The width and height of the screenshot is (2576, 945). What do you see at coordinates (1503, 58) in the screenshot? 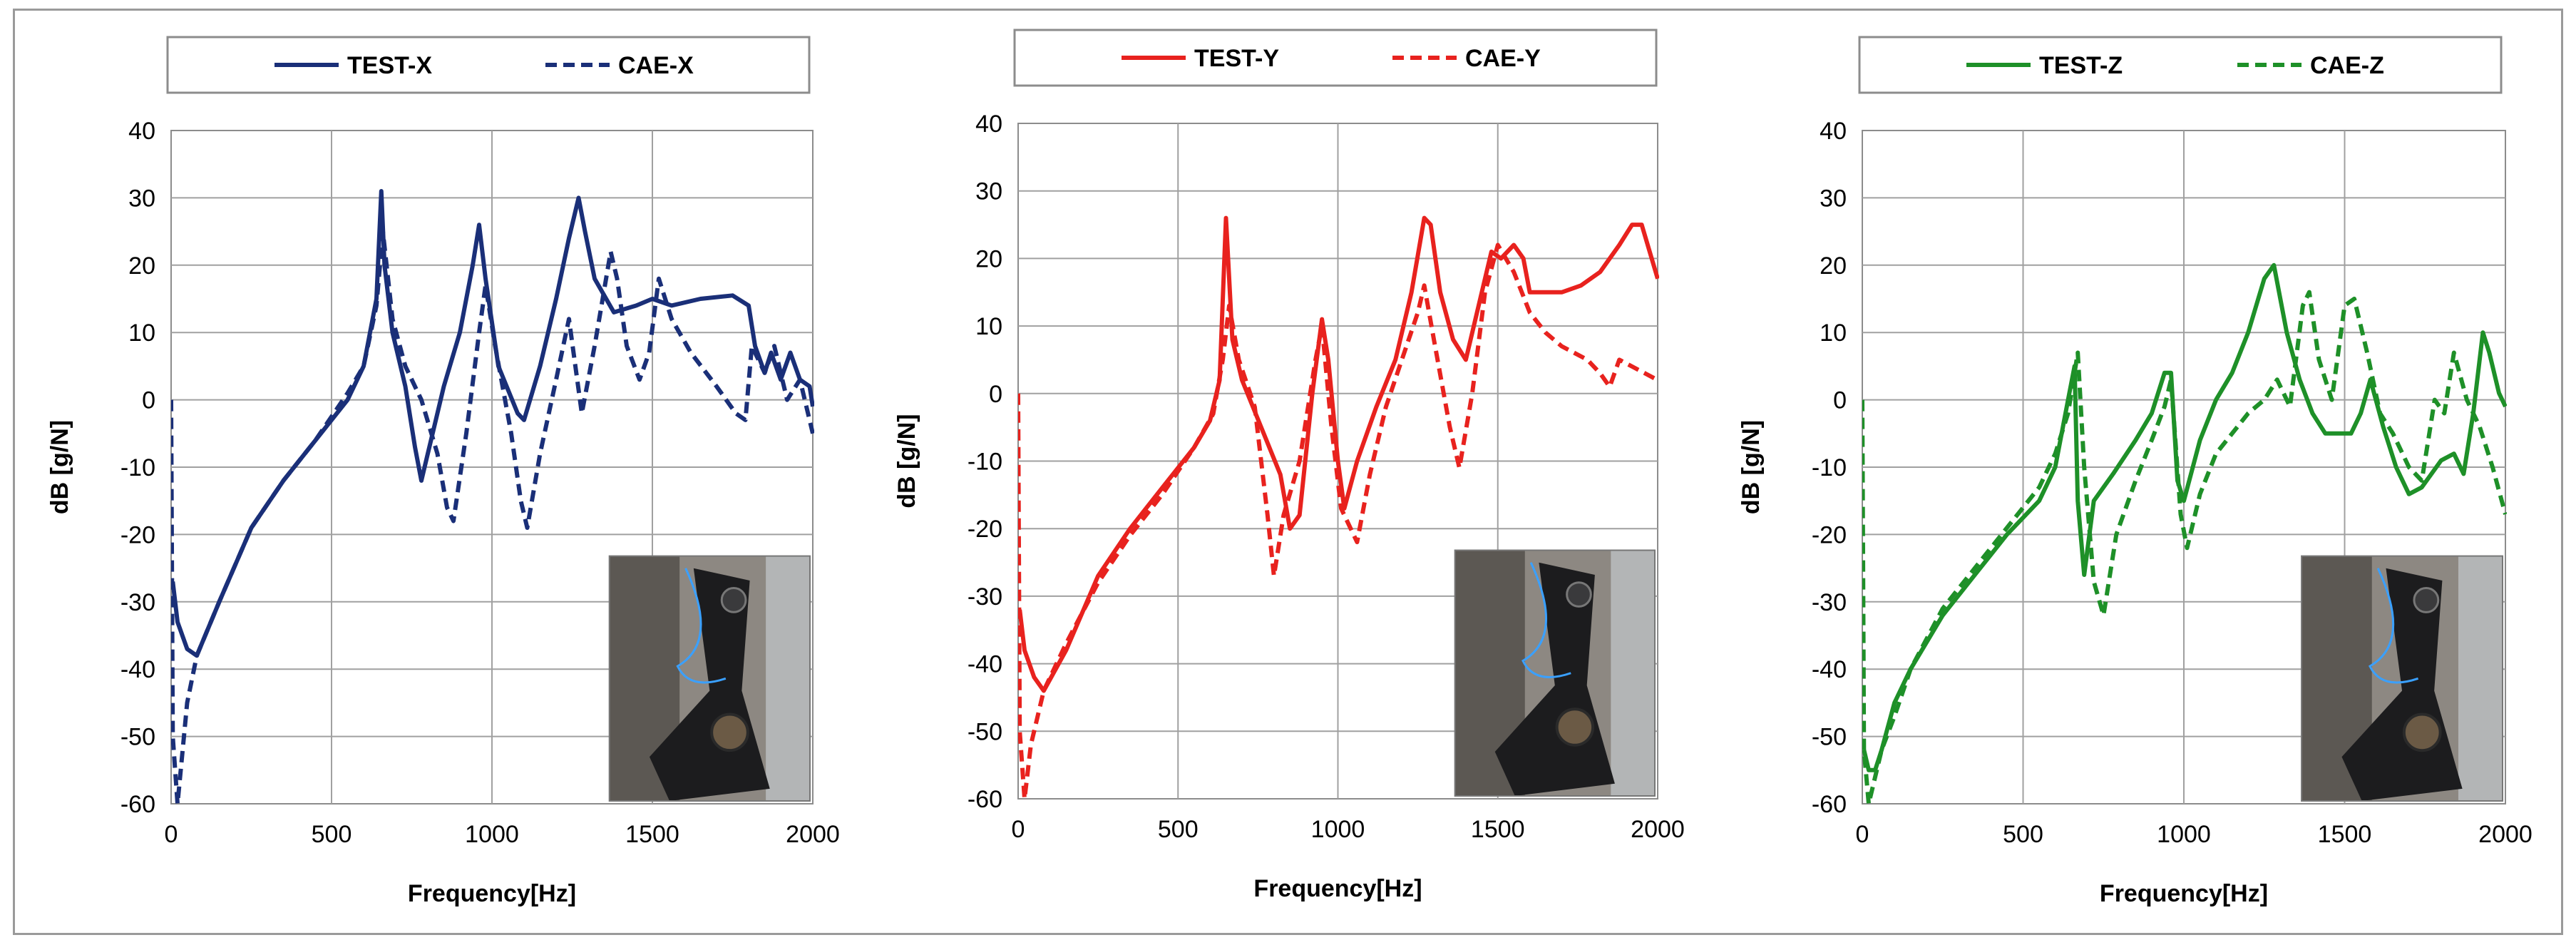
I see `legend-entry: CAE-Y` at bounding box center [1503, 58].